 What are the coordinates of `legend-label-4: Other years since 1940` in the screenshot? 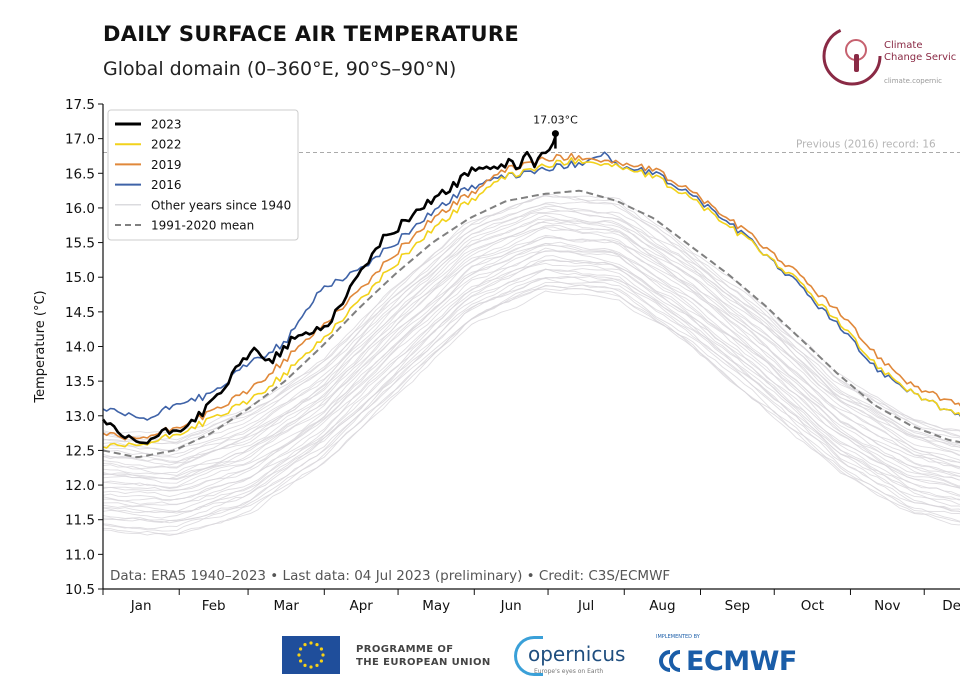 It's located at (221, 205).